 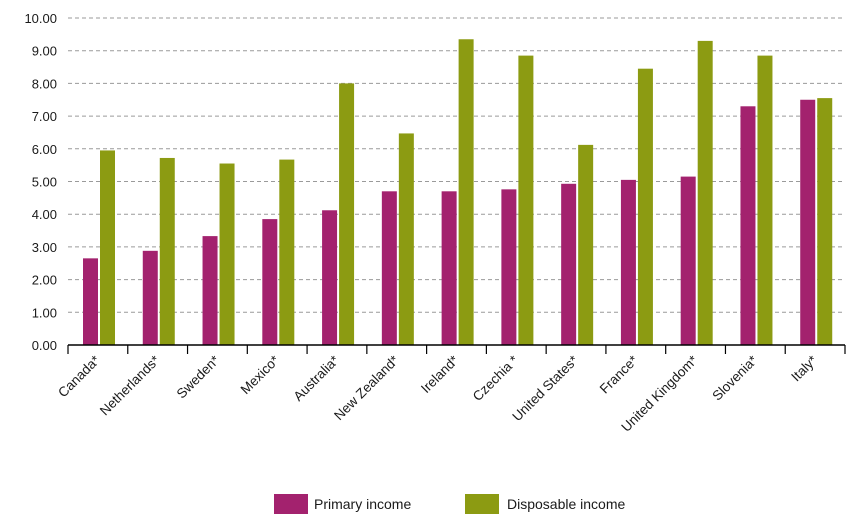 What do you see at coordinates (260, 374) in the screenshot?
I see `x-category-label: Mexico*` at bounding box center [260, 374].